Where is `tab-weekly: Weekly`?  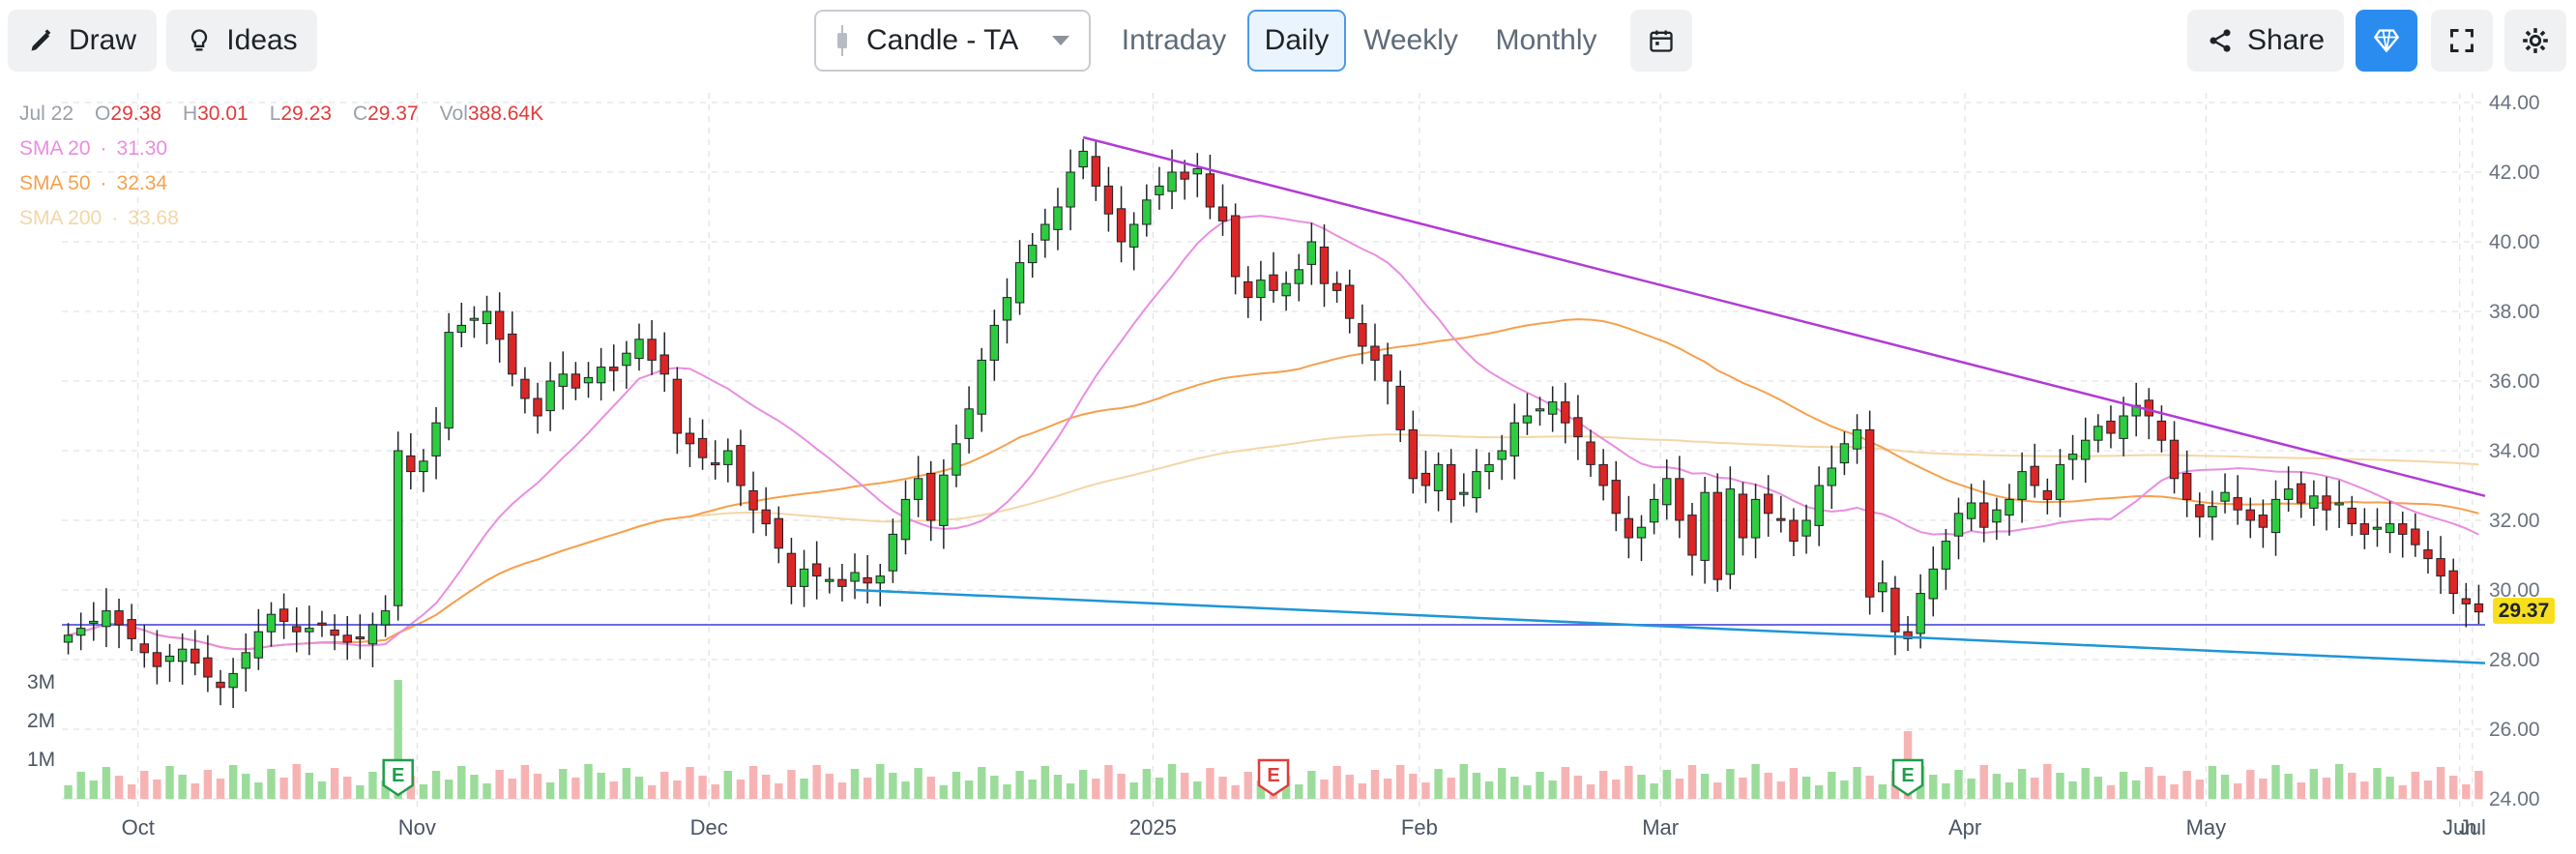 tab-weekly: Weekly is located at coordinates (1410, 40).